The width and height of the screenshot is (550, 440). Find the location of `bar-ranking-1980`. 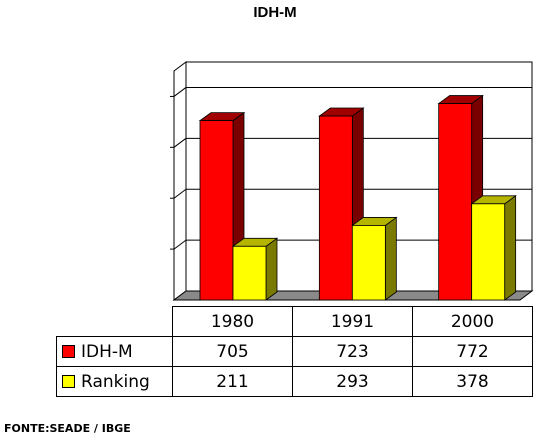

bar-ranking-1980 is located at coordinates (255, 269).